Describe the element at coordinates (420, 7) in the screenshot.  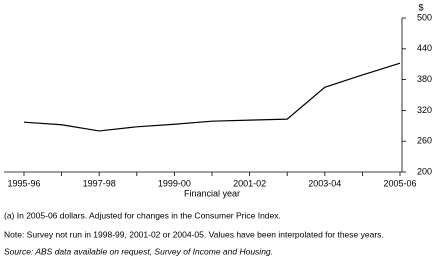
I see `y-unit: $` at that location.